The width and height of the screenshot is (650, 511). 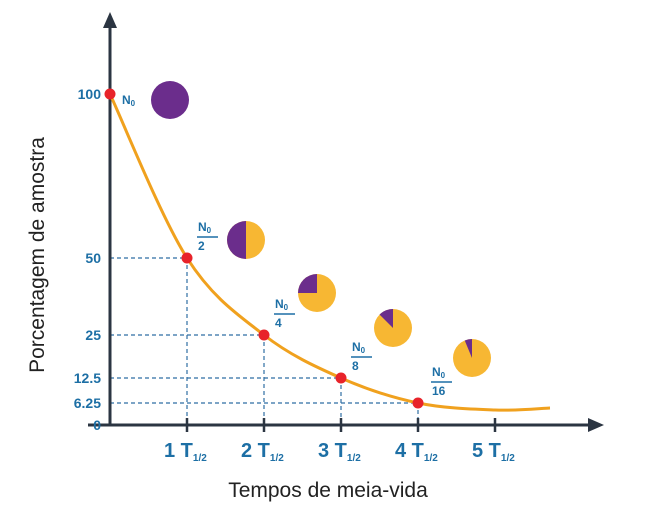 What do you see at coordinates (110, 20) in the screenshot?
I see `y-axis-arrow` at bounding box center [110, 20].